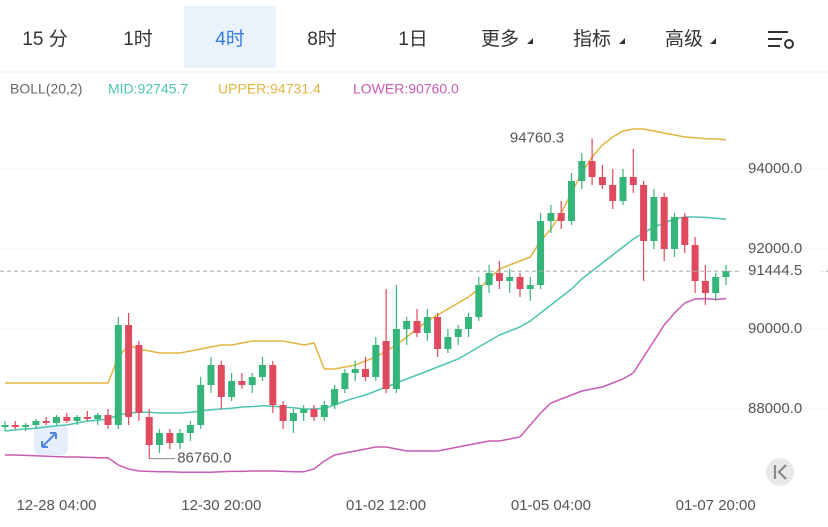 The image size is (828, 527). Describe the element at coordinates (204, 458) in the screenshot. I see `low-label: 86760.0` at that location.